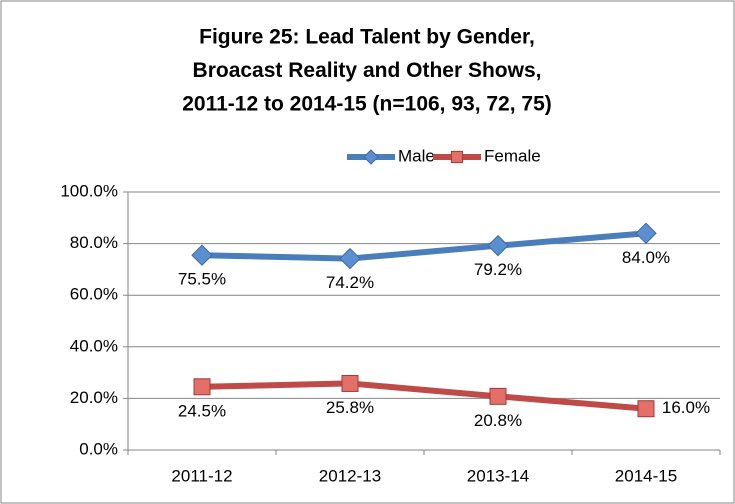  What do you see at coordinates (367, 104) in the screenshot?
I see `chart-title: 2011-12 to 2014-15 (n=106, 93, 72, 75)` at bounding box center [367, 104].